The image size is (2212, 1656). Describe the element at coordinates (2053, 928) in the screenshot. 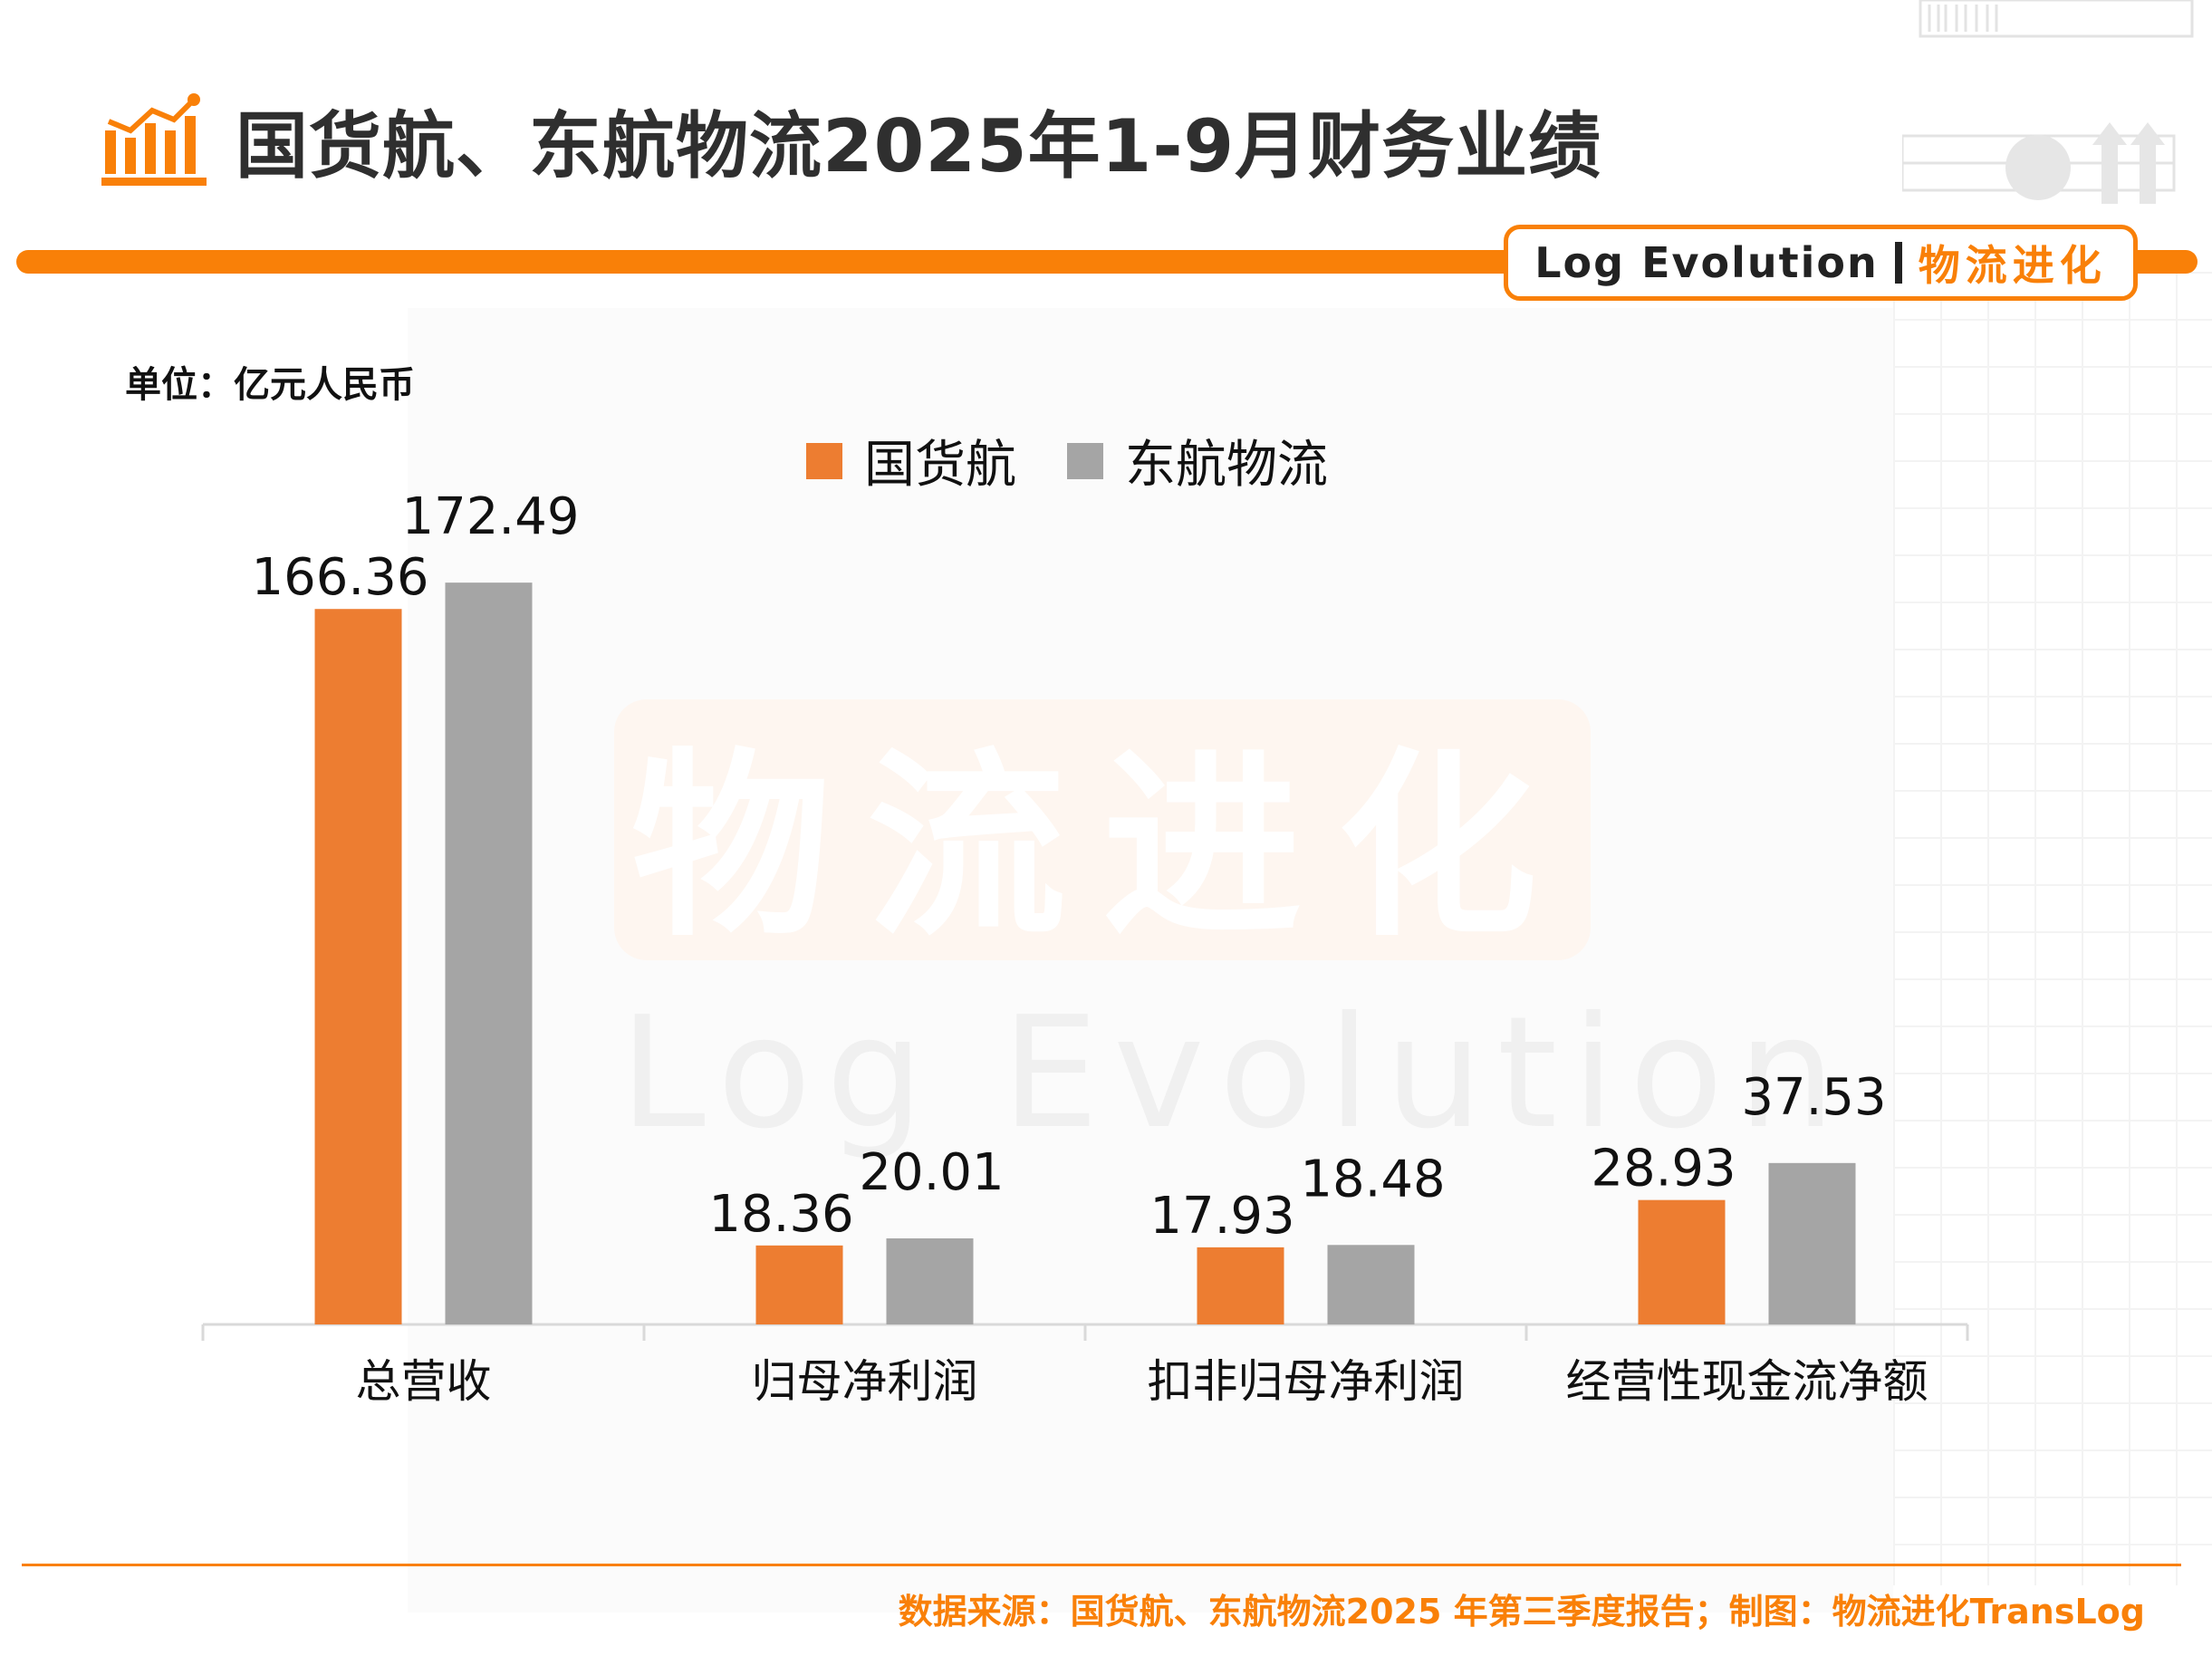

I see `background-grid` at that location.